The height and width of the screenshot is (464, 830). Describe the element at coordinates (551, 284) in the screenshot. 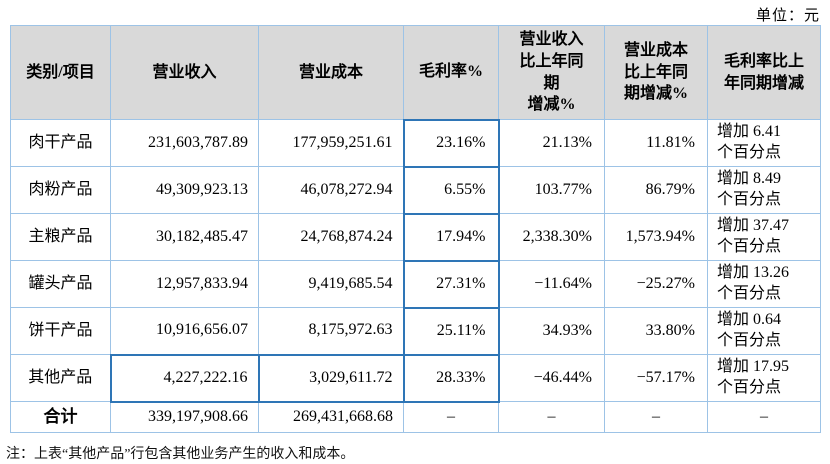

I see `cell-revenue-yoy: −11.64%` at that location.